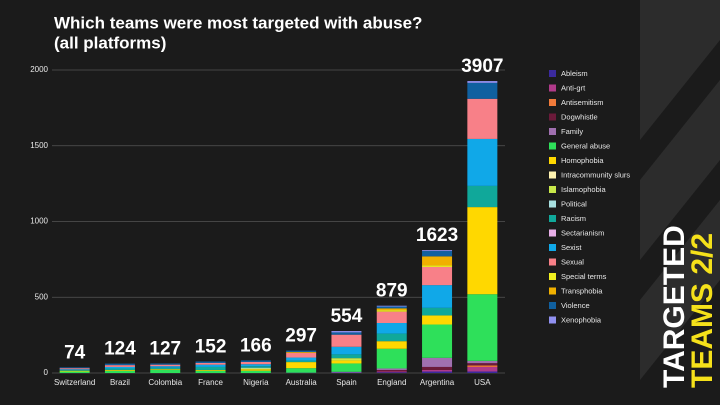 This screenshot has height=405, width=720. What do you see at coordinates (574, 203) in the screenshot?
I see `legend-label: Political` at bounding box center [574, 203].